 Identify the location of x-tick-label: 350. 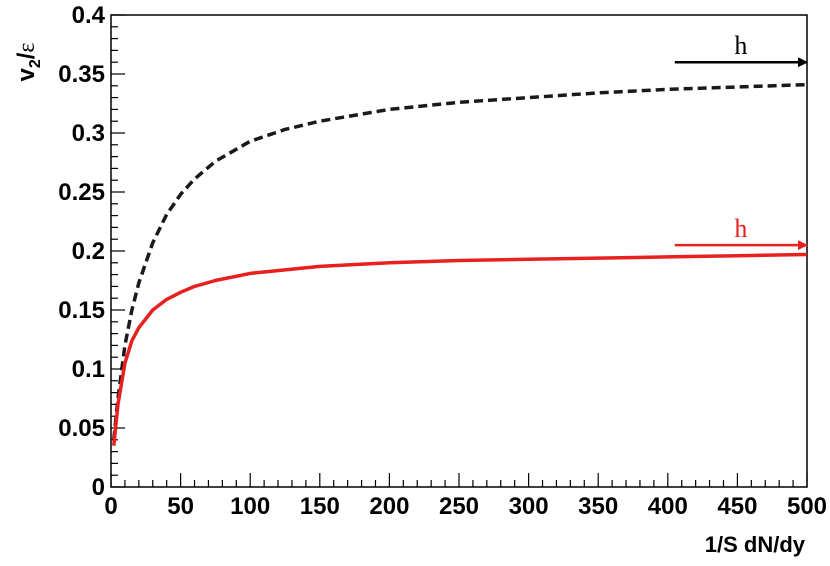
(598, 506).